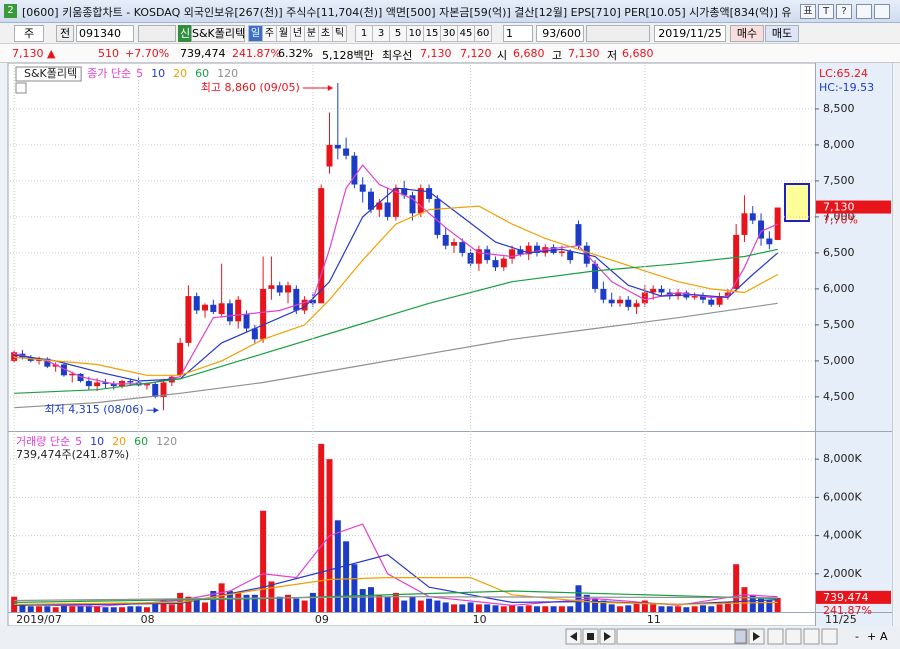 The width and height of the screenshot is (900, 649). I want to click on axis-area, so click(853, 344).